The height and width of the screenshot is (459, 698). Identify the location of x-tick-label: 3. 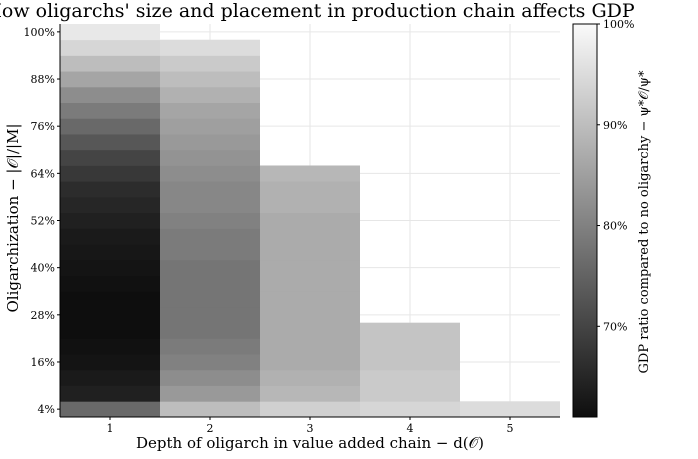
(310, 428).